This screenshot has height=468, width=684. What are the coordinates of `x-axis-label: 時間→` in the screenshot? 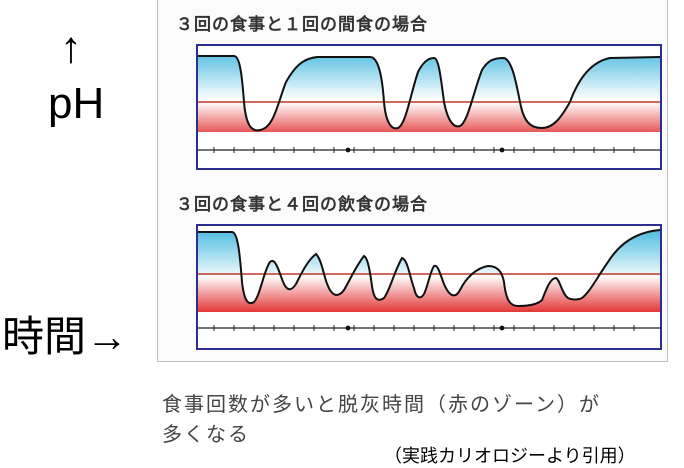 It's located at (65, 336).